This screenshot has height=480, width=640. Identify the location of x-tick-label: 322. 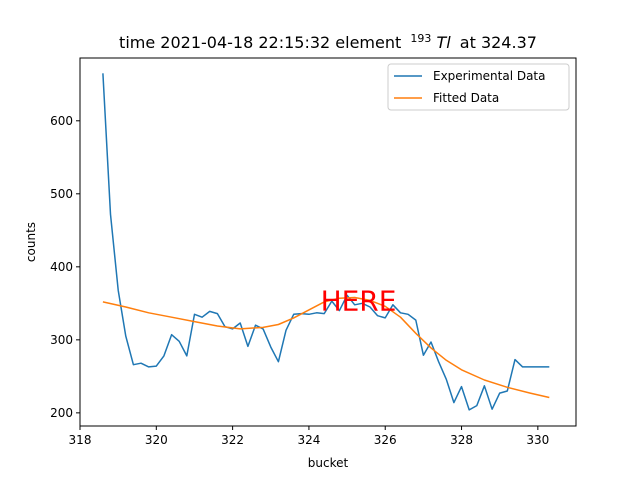
(232, 440).